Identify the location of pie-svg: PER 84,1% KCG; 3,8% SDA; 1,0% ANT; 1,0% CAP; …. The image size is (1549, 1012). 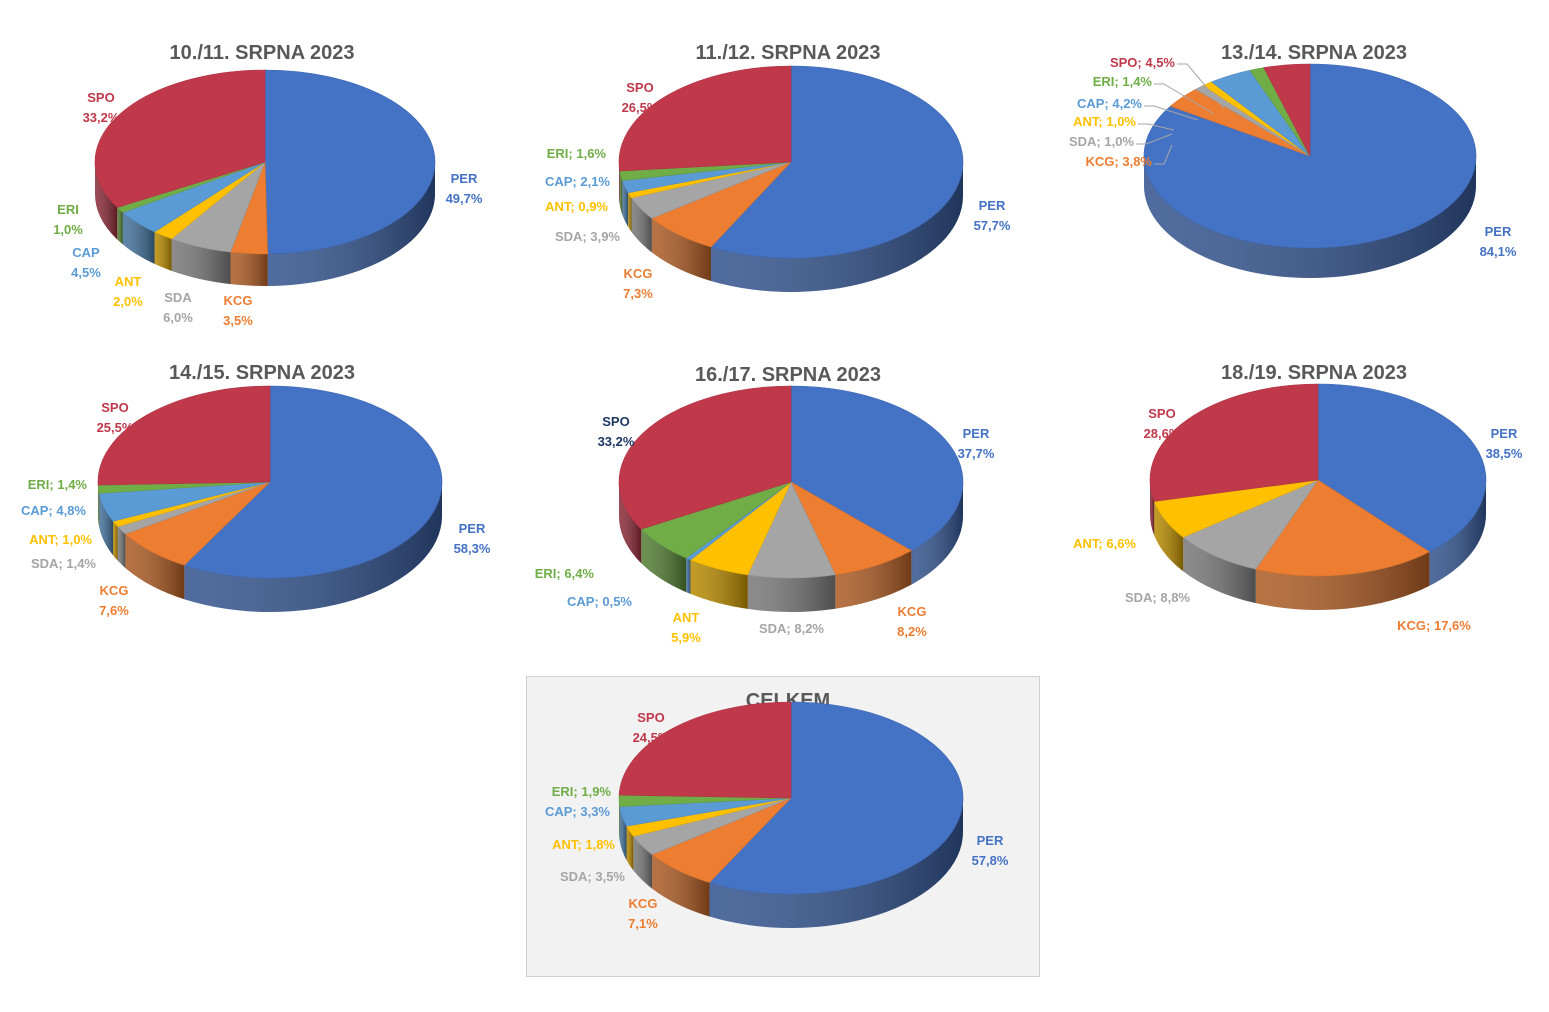
(1293, 166).